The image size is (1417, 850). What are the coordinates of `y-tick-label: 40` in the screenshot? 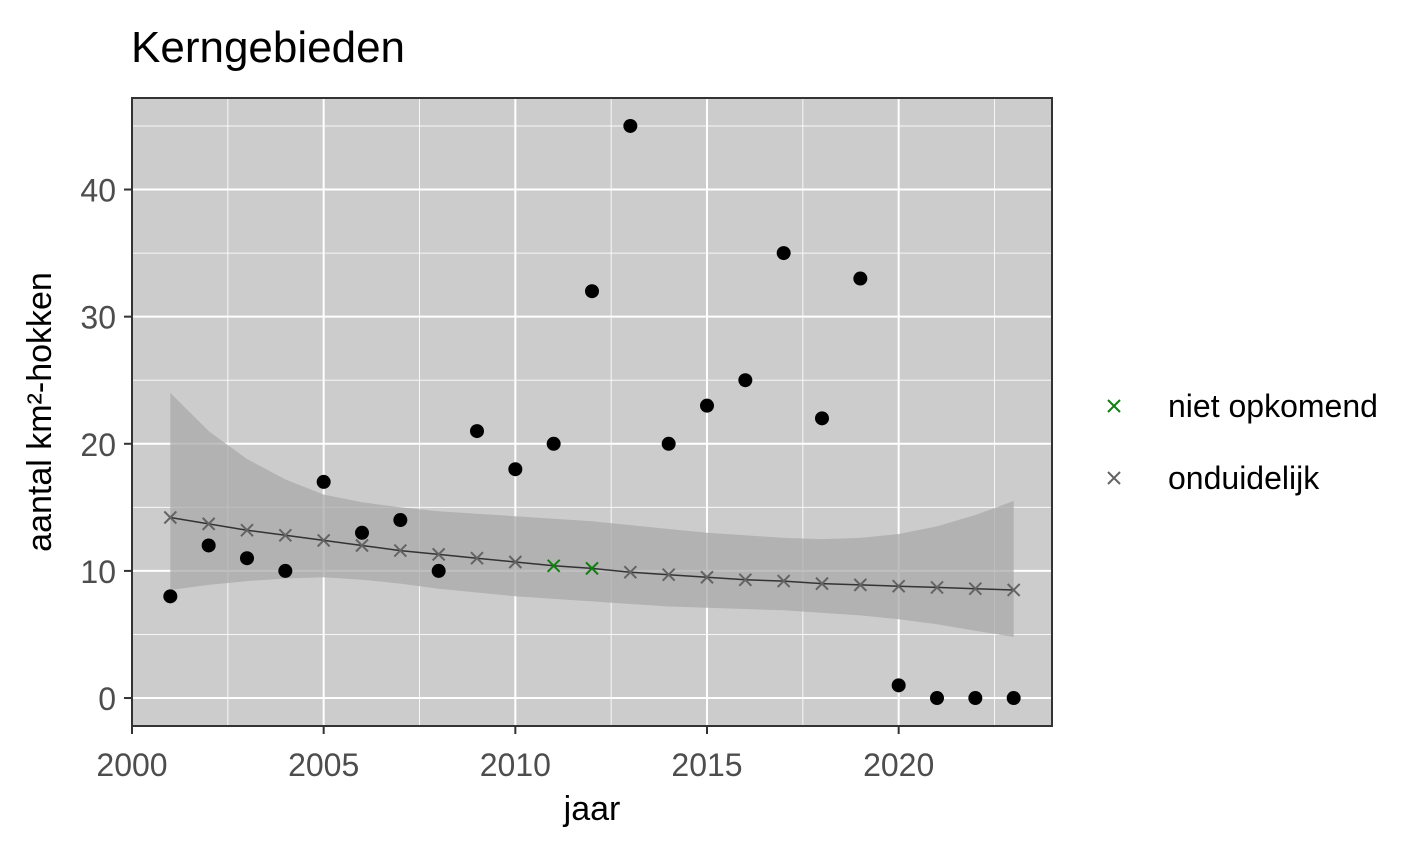 It's located at (98, 191).